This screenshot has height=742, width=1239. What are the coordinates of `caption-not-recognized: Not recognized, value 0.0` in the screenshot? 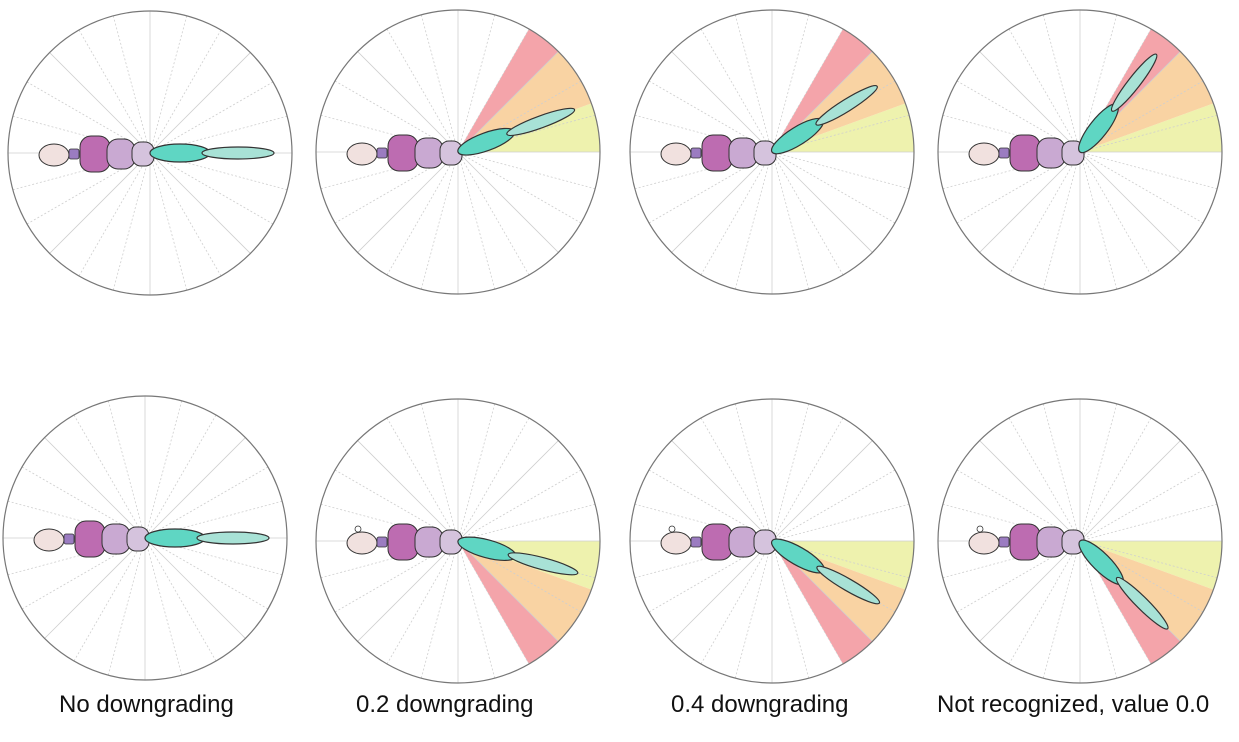 It's located at (1073, 704).